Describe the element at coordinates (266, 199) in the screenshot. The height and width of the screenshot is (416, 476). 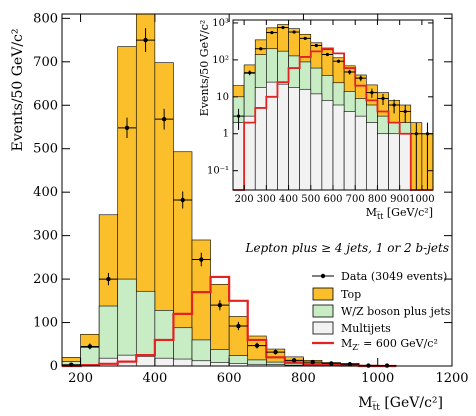
I see `inset-xtick-label-300: 300` at that location.